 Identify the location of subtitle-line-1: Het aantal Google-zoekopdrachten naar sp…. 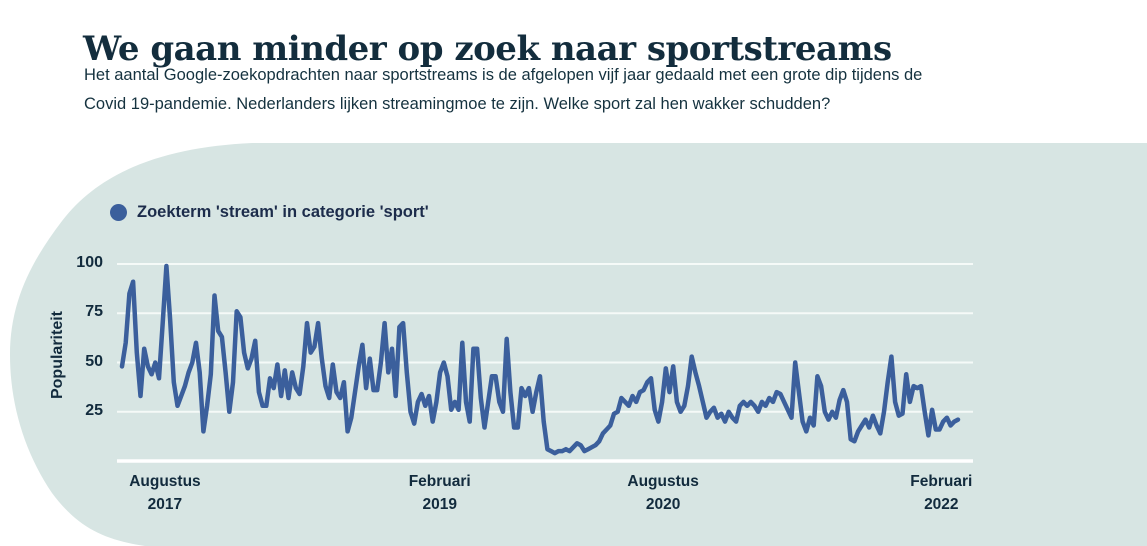
(503, 75).